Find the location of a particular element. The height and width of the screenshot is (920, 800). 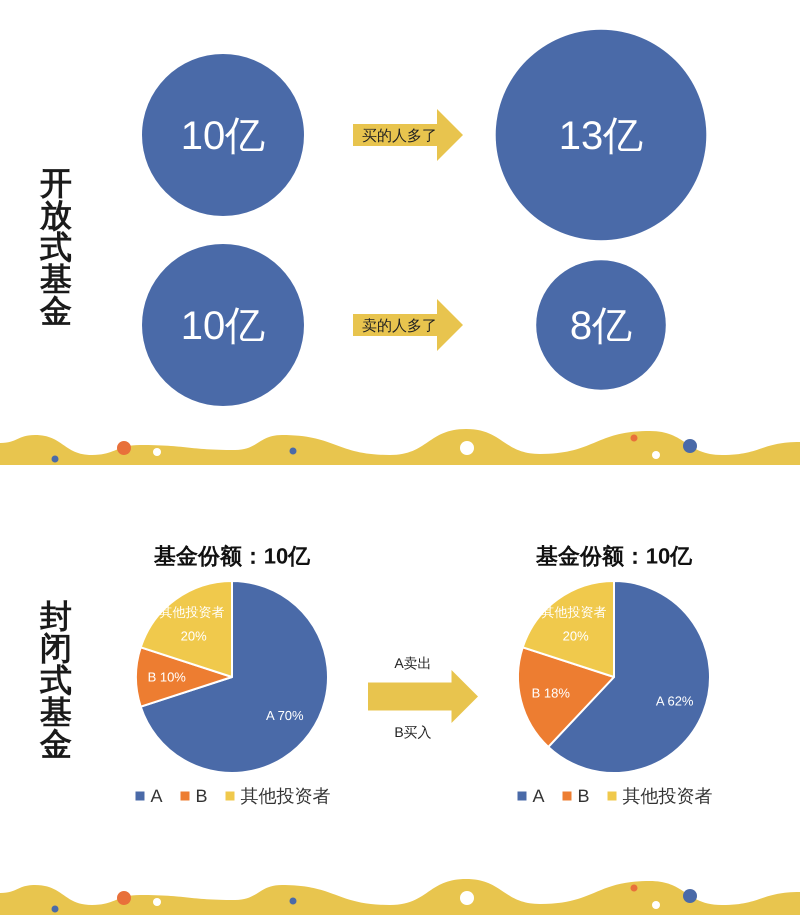

text: 封闭式基金 is located at coordinates (56, 680).